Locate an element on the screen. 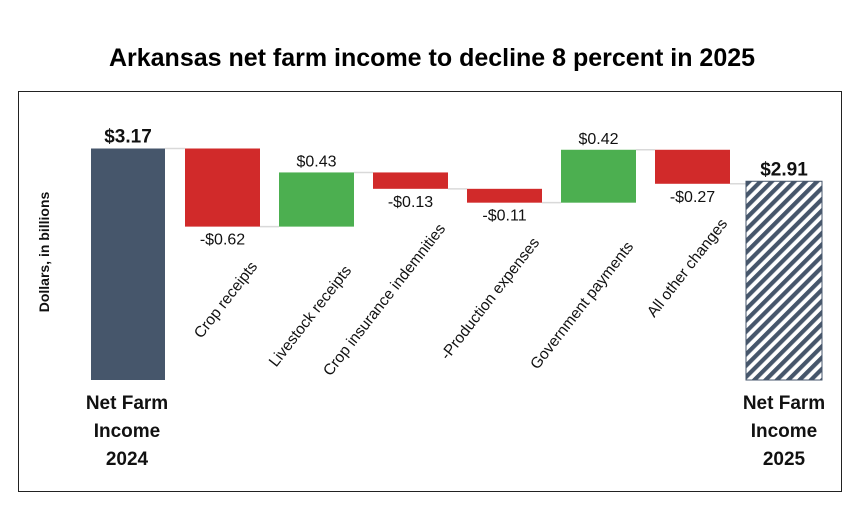 This screenshot has width=864, height=507. end-label-line-2: Income is located at coordinates (784, 431).